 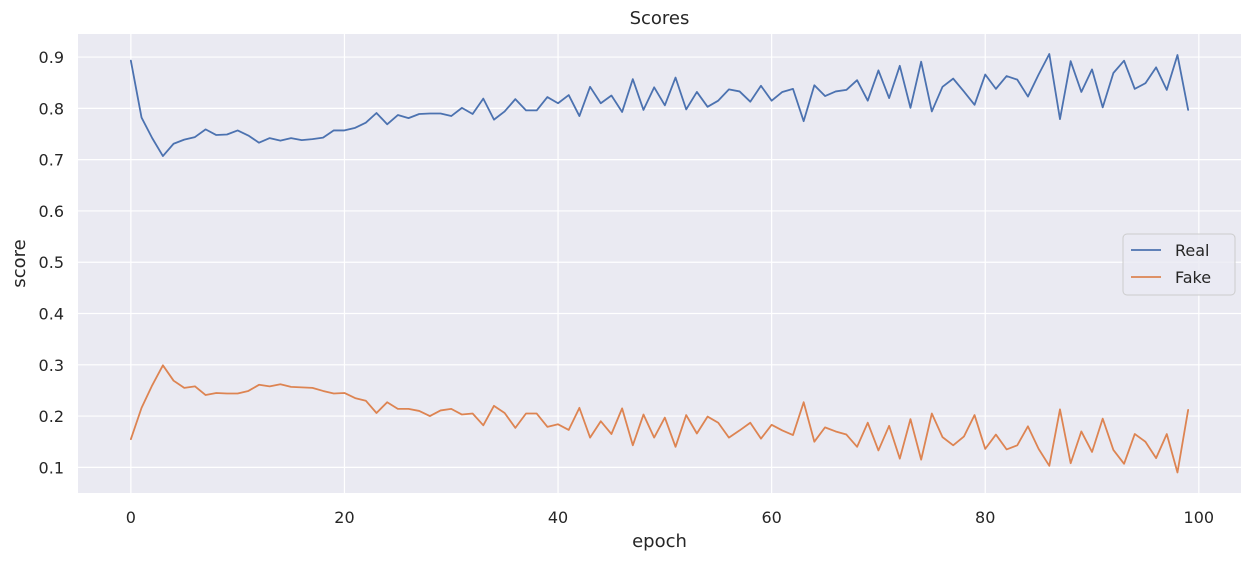 What do you see at coordinates (51, 108) in the screenshot?
I see `y-tick-label: 0.8` at bounding box center [51, 108].